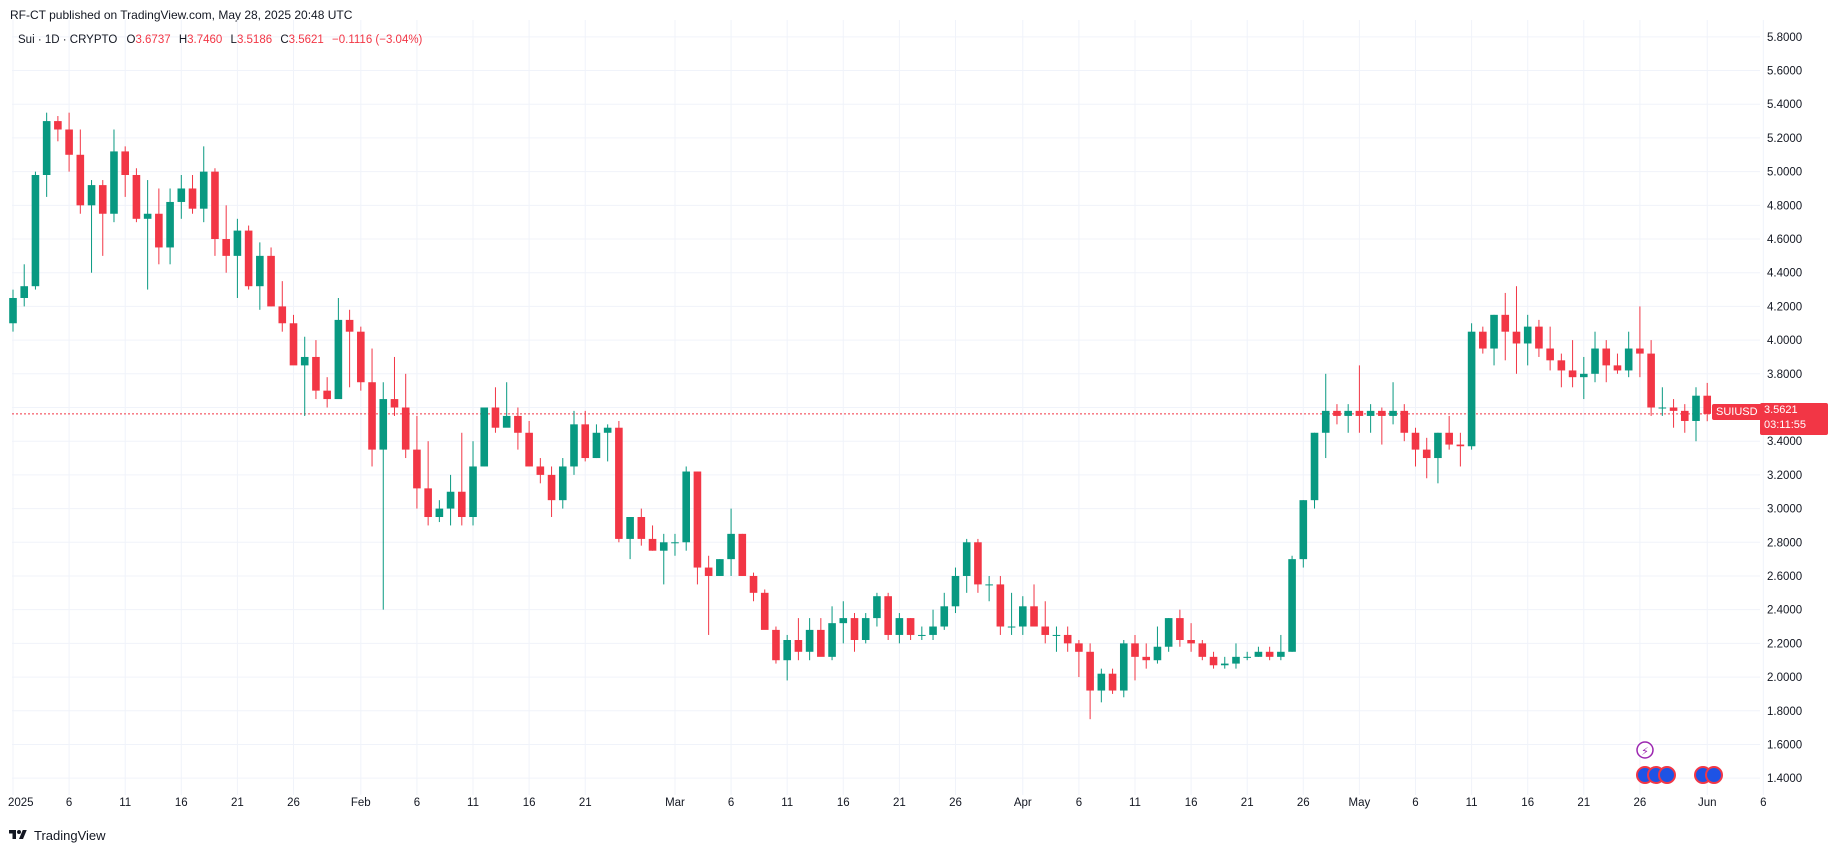 The width and height of the screenshot is (1835, 851). What do you see at coordinates (57, 835) in the screenshot?
I see `footer-brand: TradingView` at bounding box center [57, 835].